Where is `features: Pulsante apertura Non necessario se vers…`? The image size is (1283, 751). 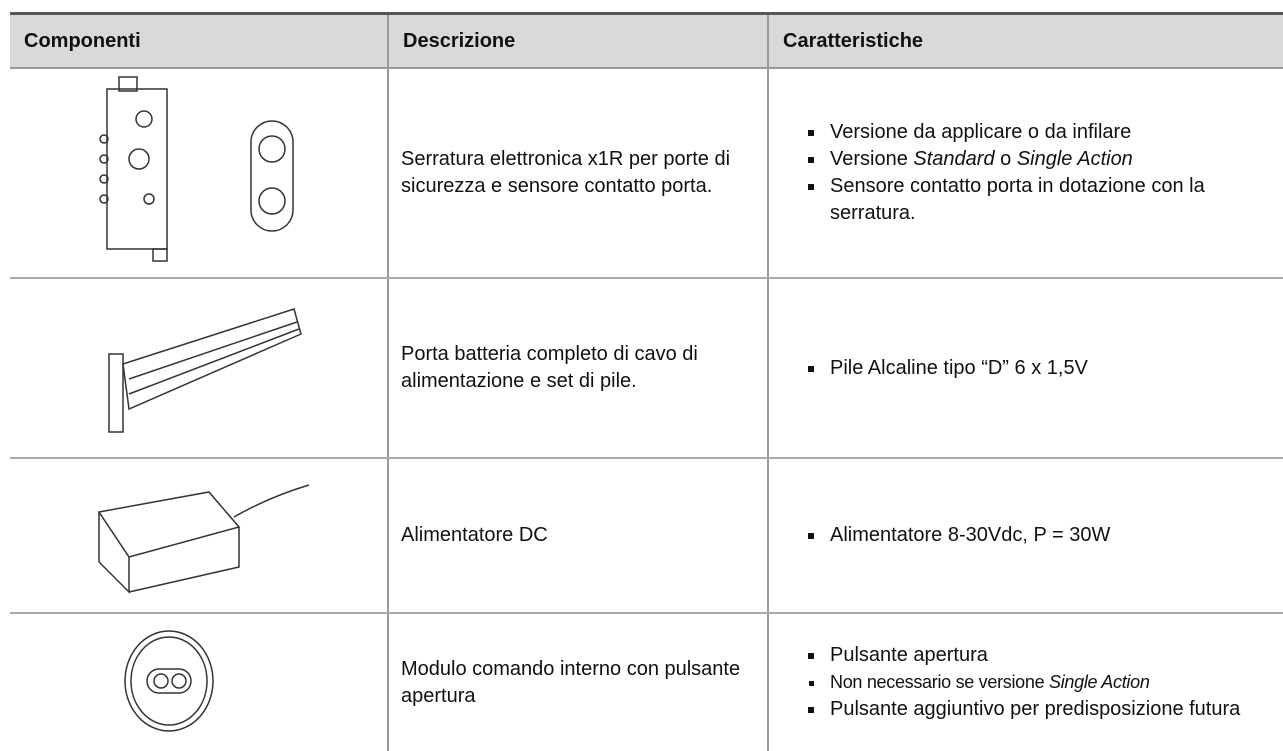
features: Pulsante apertura Non necessario se vers… is located at coordinates (1025, 682).